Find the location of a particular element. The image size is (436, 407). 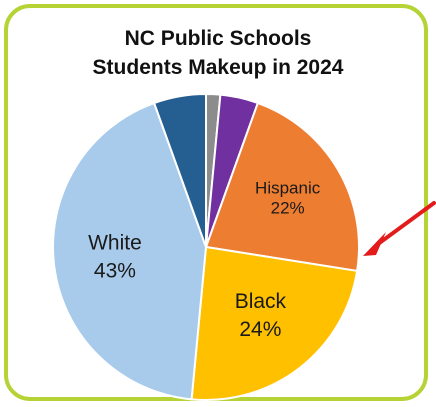

pie-slice-black is located at coordinates (274, 323).